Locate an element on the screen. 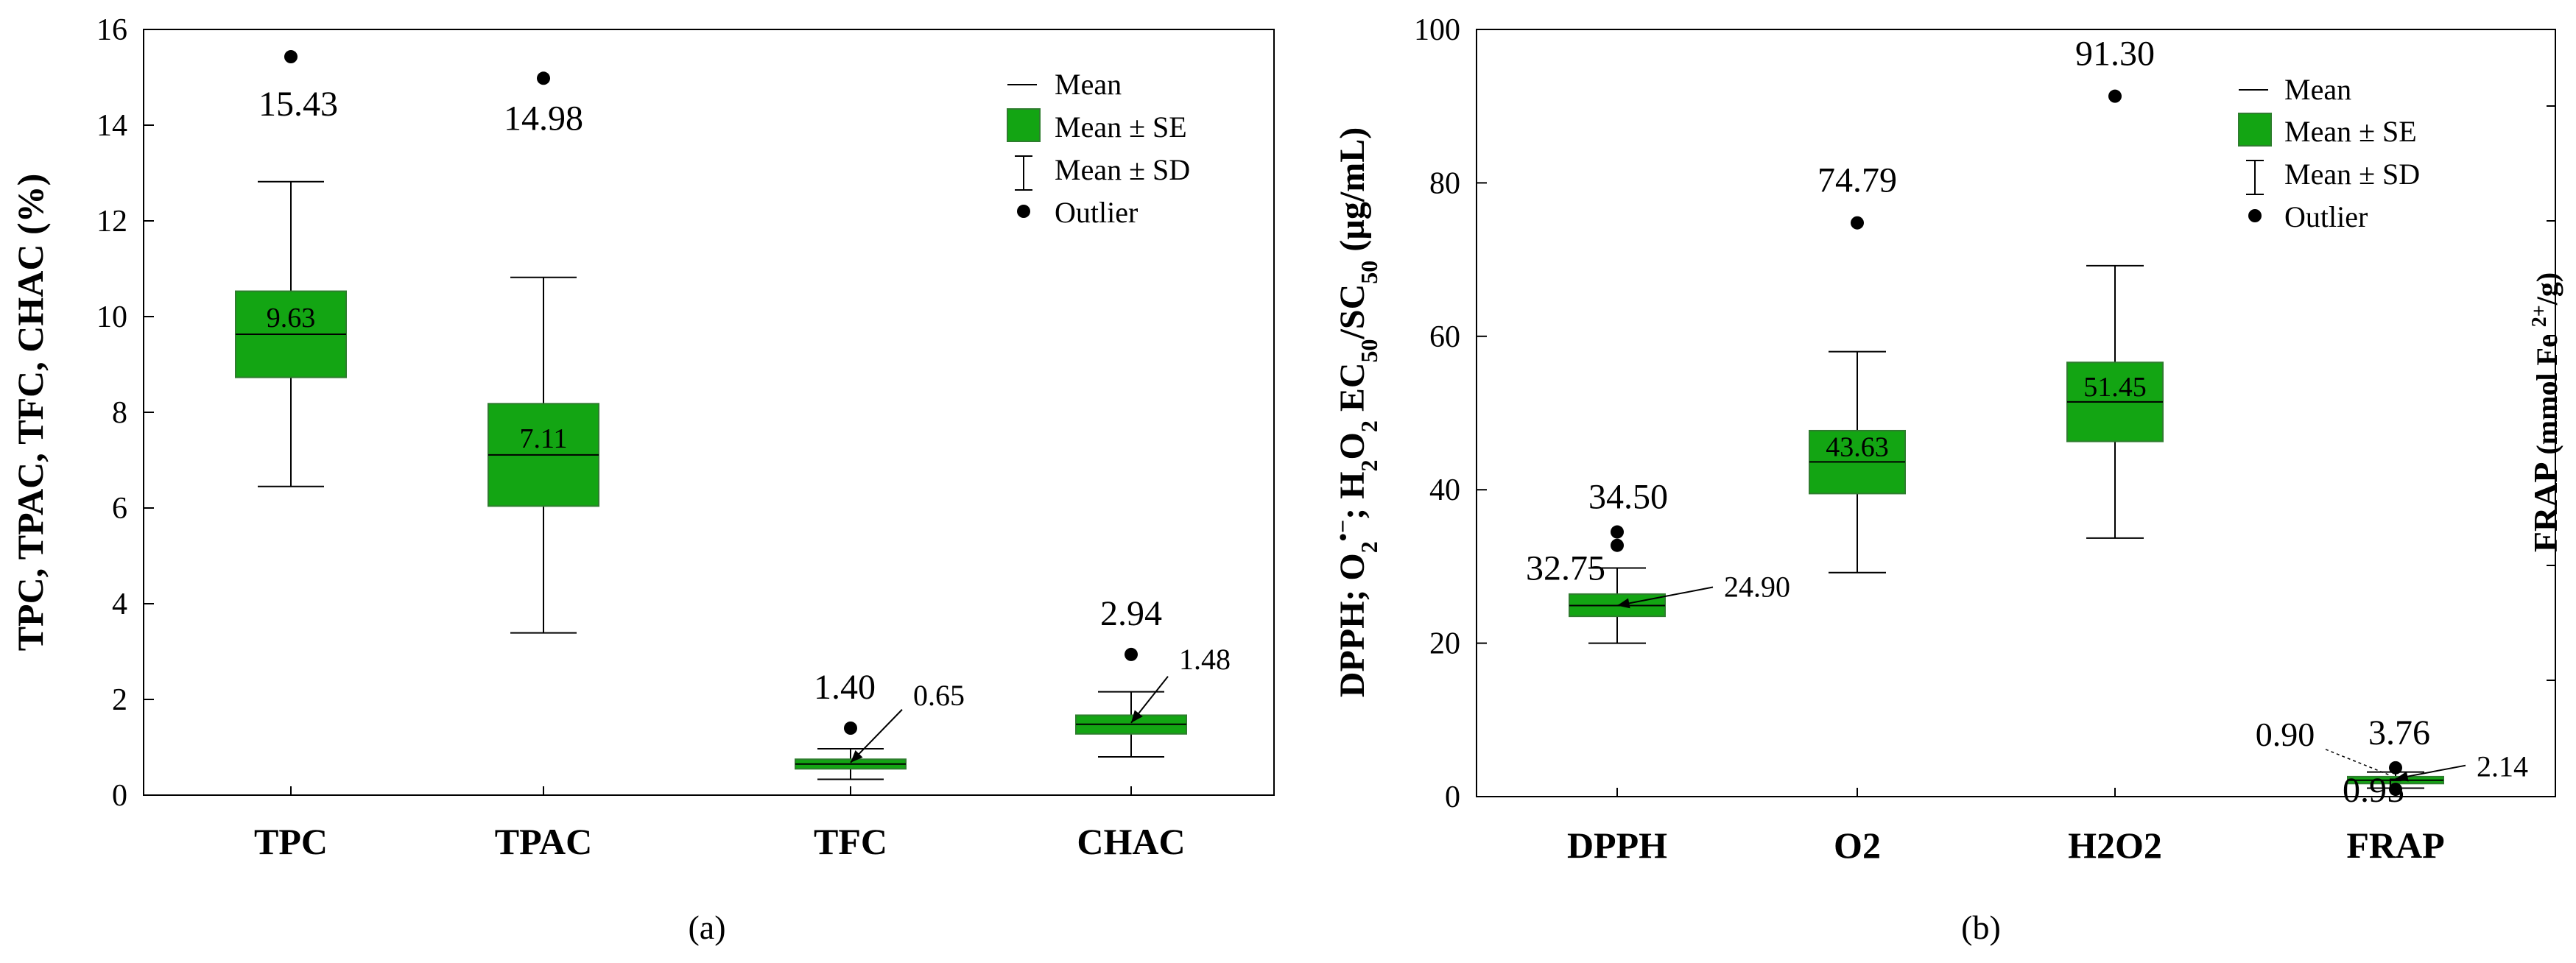 The width and height of the screenshot is (2576, 963). outlier-label: 0.95 is located at coordinates (2373, 790).